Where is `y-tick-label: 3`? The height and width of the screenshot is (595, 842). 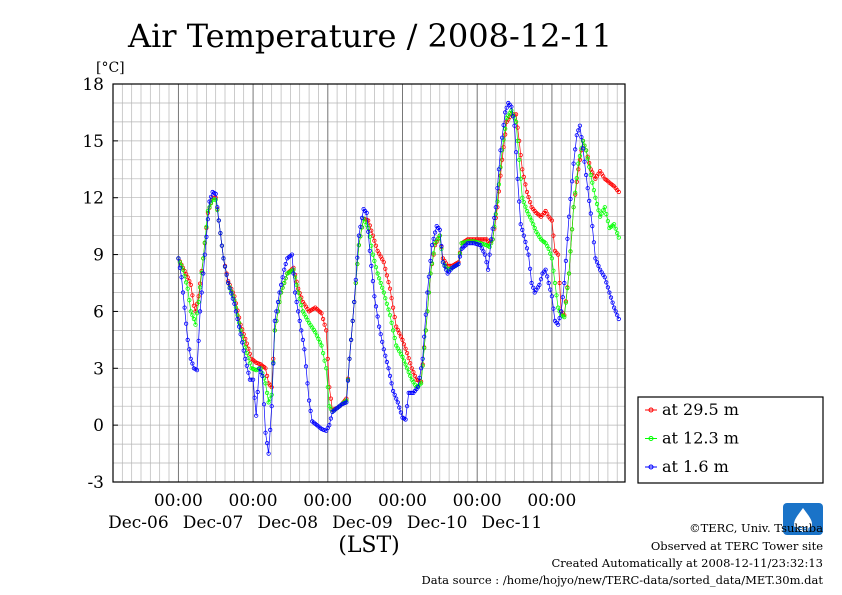
y-tick-label: 3 is located at coordinates (98, 369).